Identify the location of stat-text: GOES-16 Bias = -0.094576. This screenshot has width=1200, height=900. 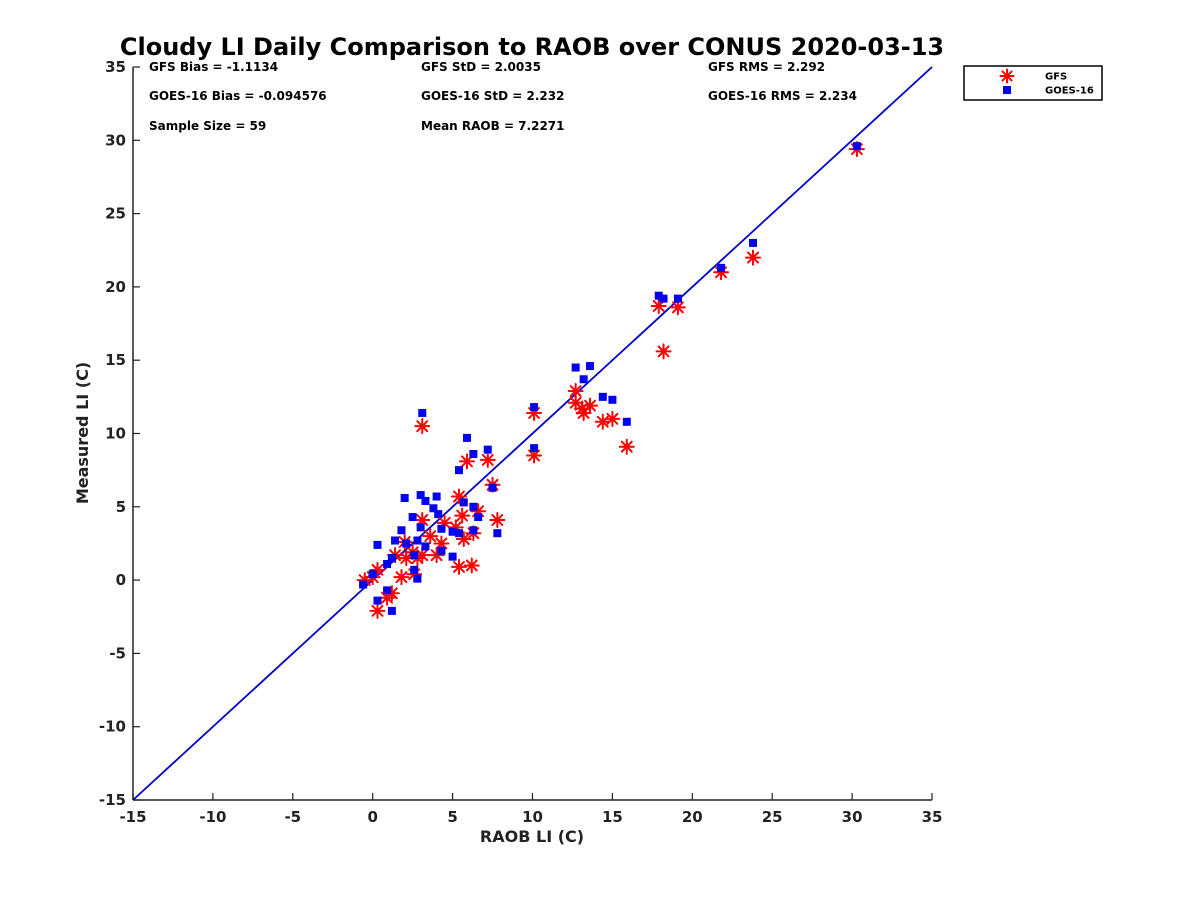
(238, 96).